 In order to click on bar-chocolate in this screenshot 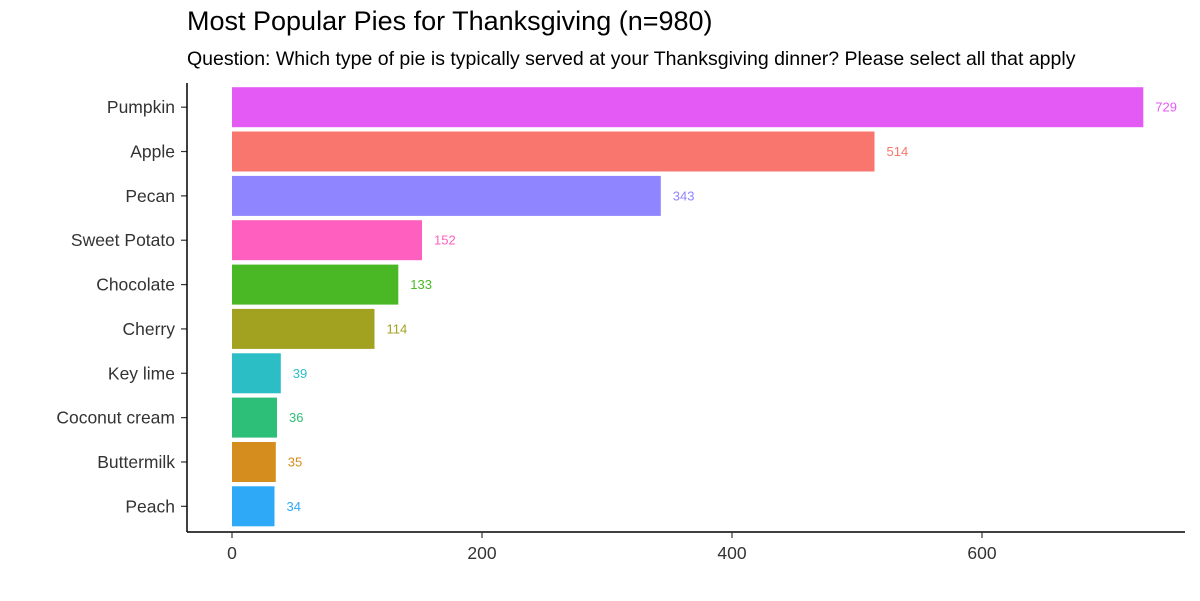, I will do `click(315, 284)`.